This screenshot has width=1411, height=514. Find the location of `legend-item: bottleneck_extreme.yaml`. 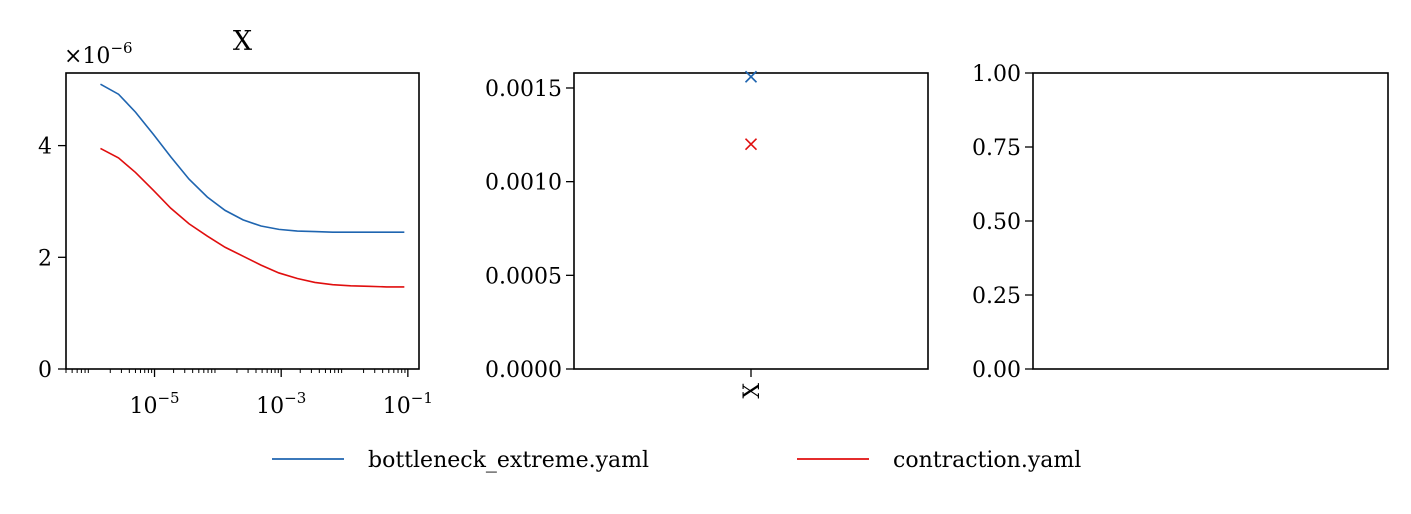

legend-item: bottleneck_extreme.yaml is located at coordinates (460, 460).